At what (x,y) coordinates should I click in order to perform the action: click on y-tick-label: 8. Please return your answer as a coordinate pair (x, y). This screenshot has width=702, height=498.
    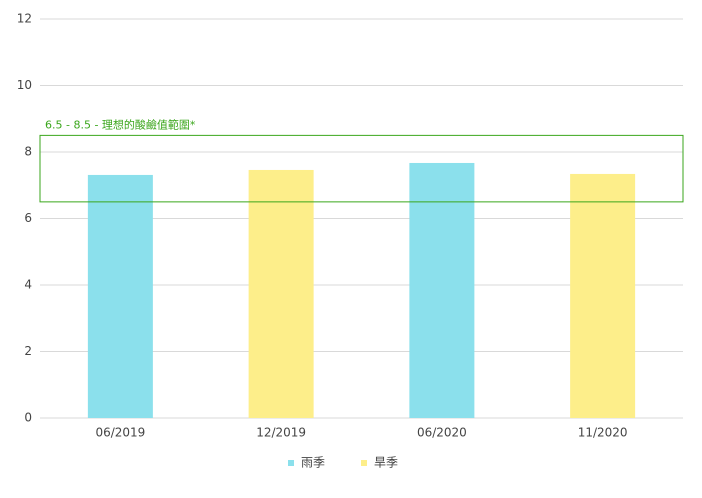
    Looking at the image, I should click on (28, 152).